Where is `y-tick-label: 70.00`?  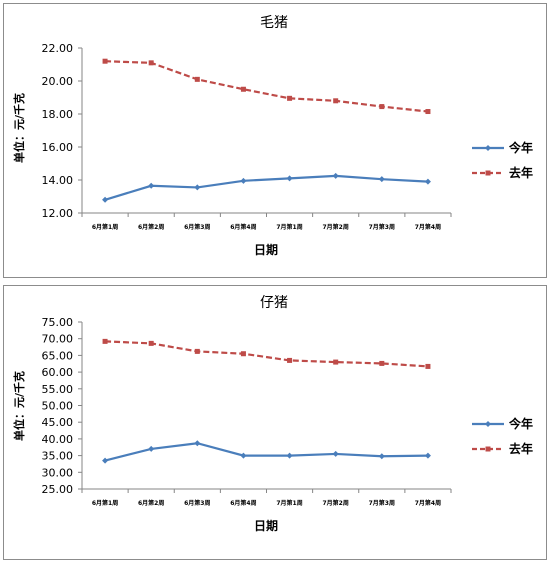
y-tick-label: 70.00 is located at coordinates (58, 339).